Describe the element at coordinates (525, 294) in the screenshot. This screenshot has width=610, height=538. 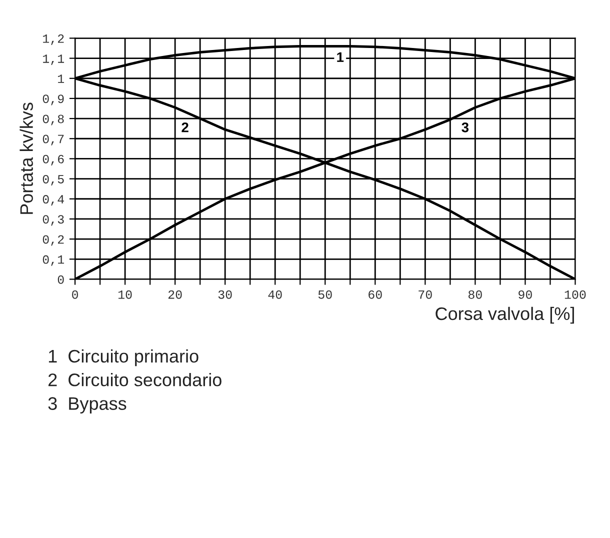
I see `x-tick-label: 90` at that location.